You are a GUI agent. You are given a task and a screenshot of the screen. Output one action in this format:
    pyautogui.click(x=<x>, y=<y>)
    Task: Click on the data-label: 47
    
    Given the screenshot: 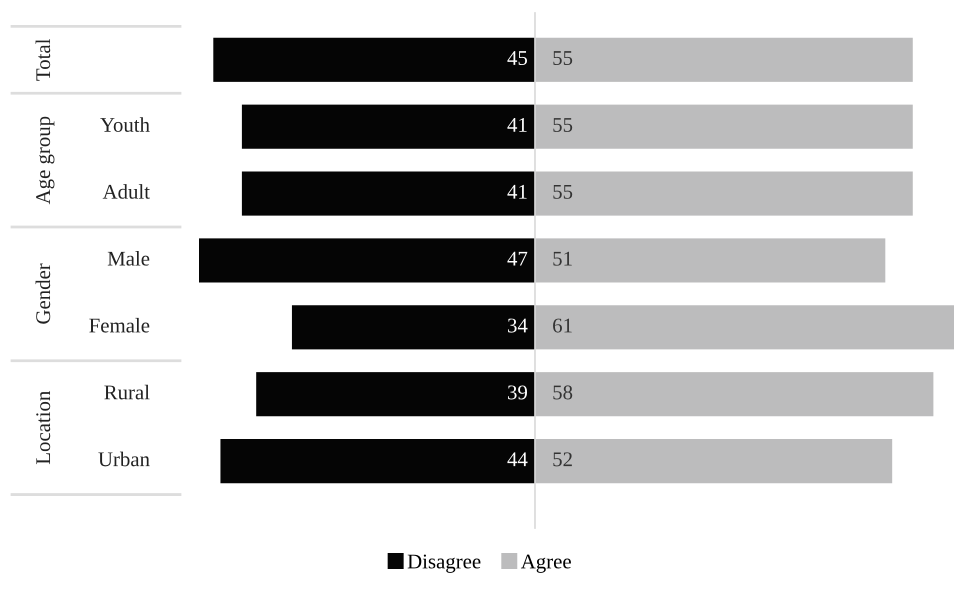 What is the action you would take?
    pyautogui.click(x=517, y=259)
    